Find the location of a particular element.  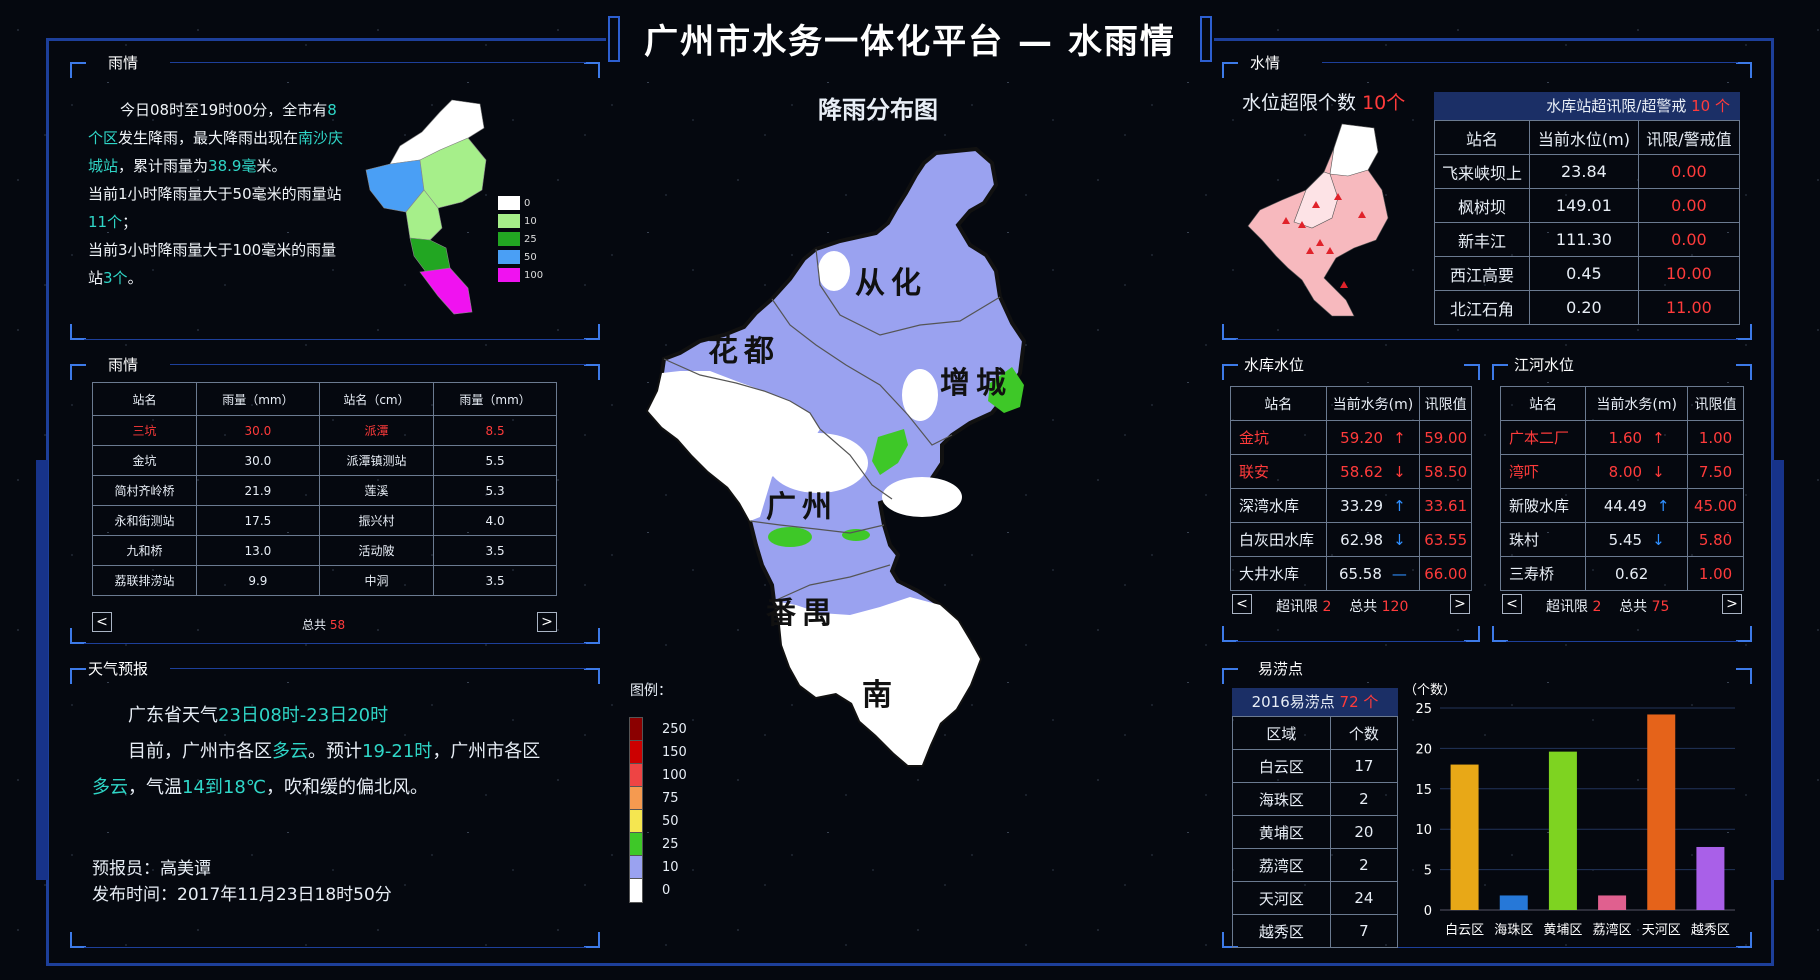

table-row: 北江石角 0.20 11.00 is located at coordinates (1587, 307).